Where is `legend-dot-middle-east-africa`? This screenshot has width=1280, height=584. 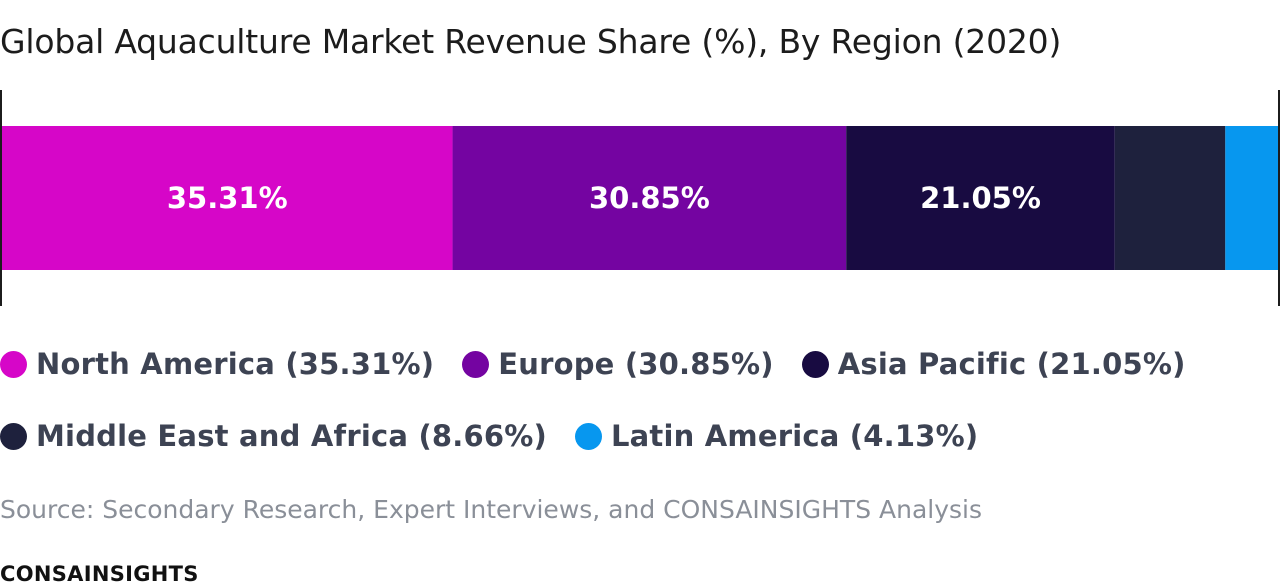
legend-dot-middle-east-africa is located at coordinates (13, 436).